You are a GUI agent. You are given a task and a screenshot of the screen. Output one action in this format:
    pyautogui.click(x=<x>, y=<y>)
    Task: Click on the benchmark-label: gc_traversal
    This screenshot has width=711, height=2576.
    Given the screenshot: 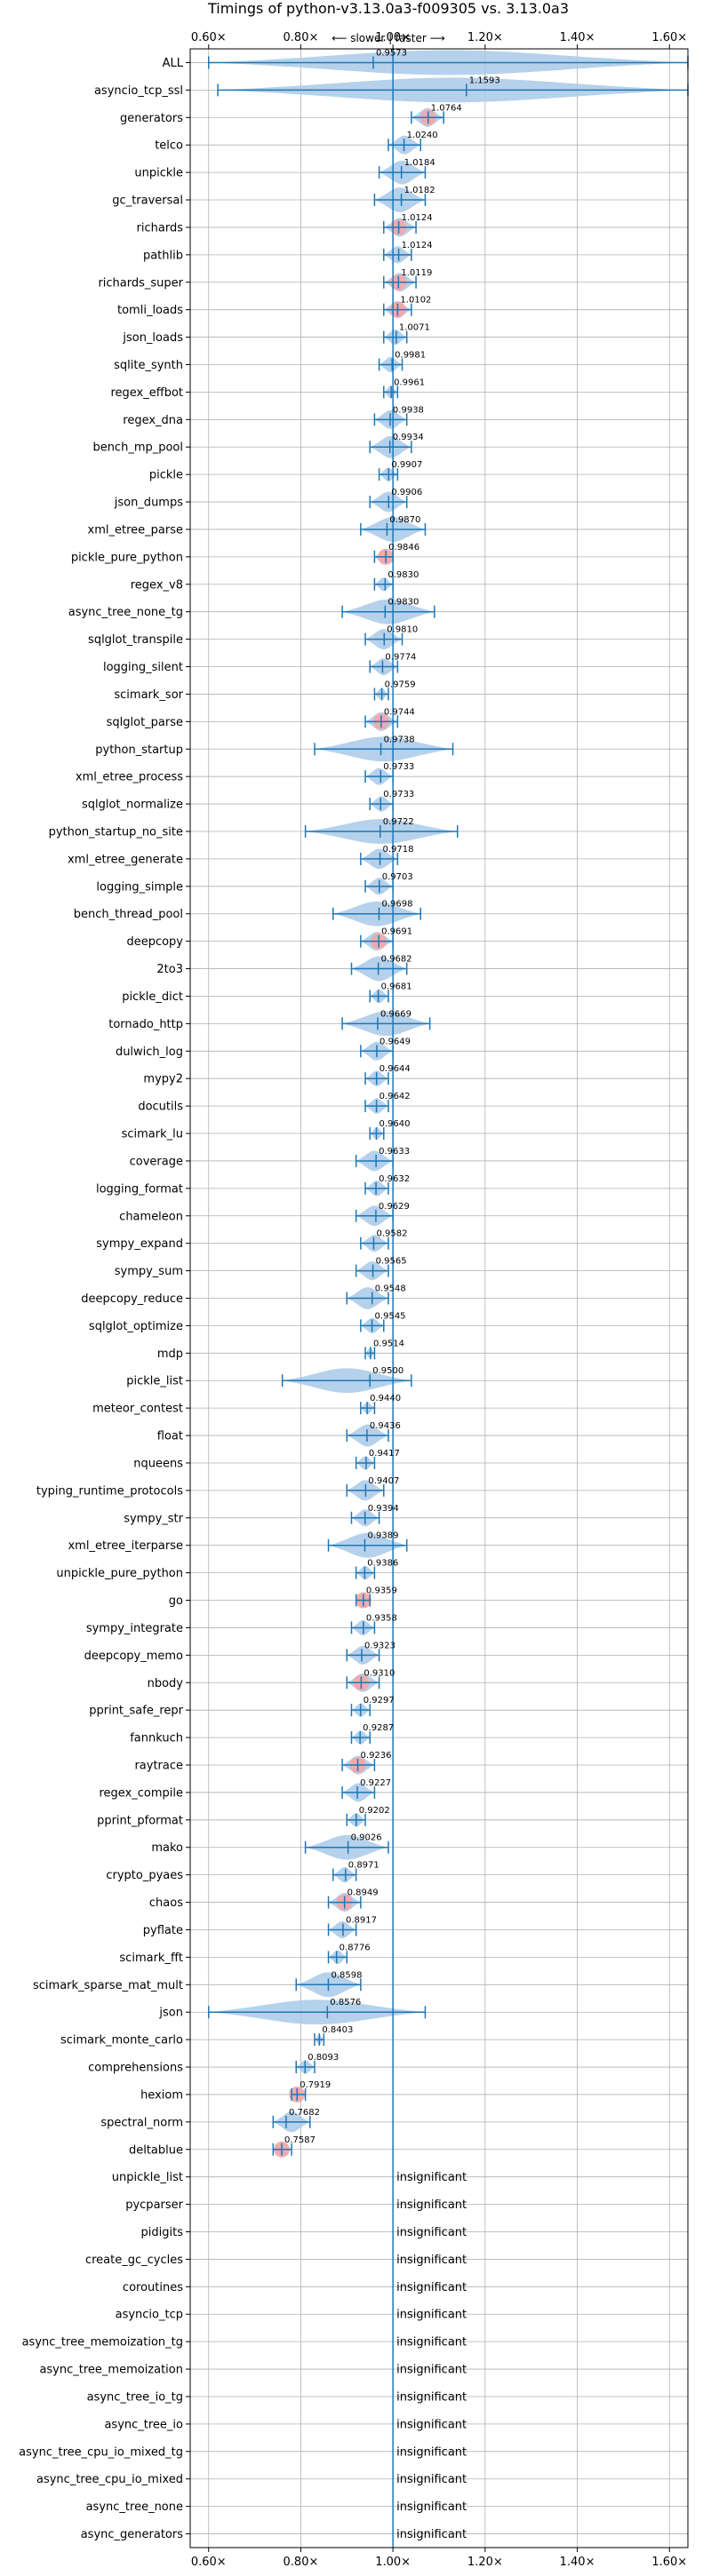 What is the action you would take?
    pyautogui.click(x=147, y=201)
    